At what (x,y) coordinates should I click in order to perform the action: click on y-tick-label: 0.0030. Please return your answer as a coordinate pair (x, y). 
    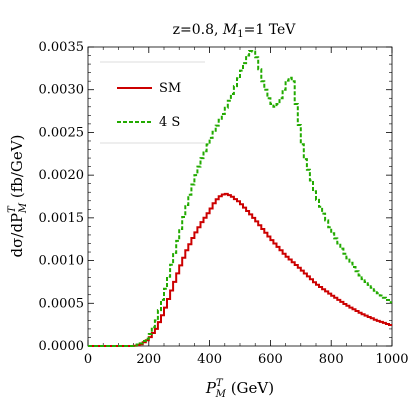
    Looking at the image, I should click on (62, 90).